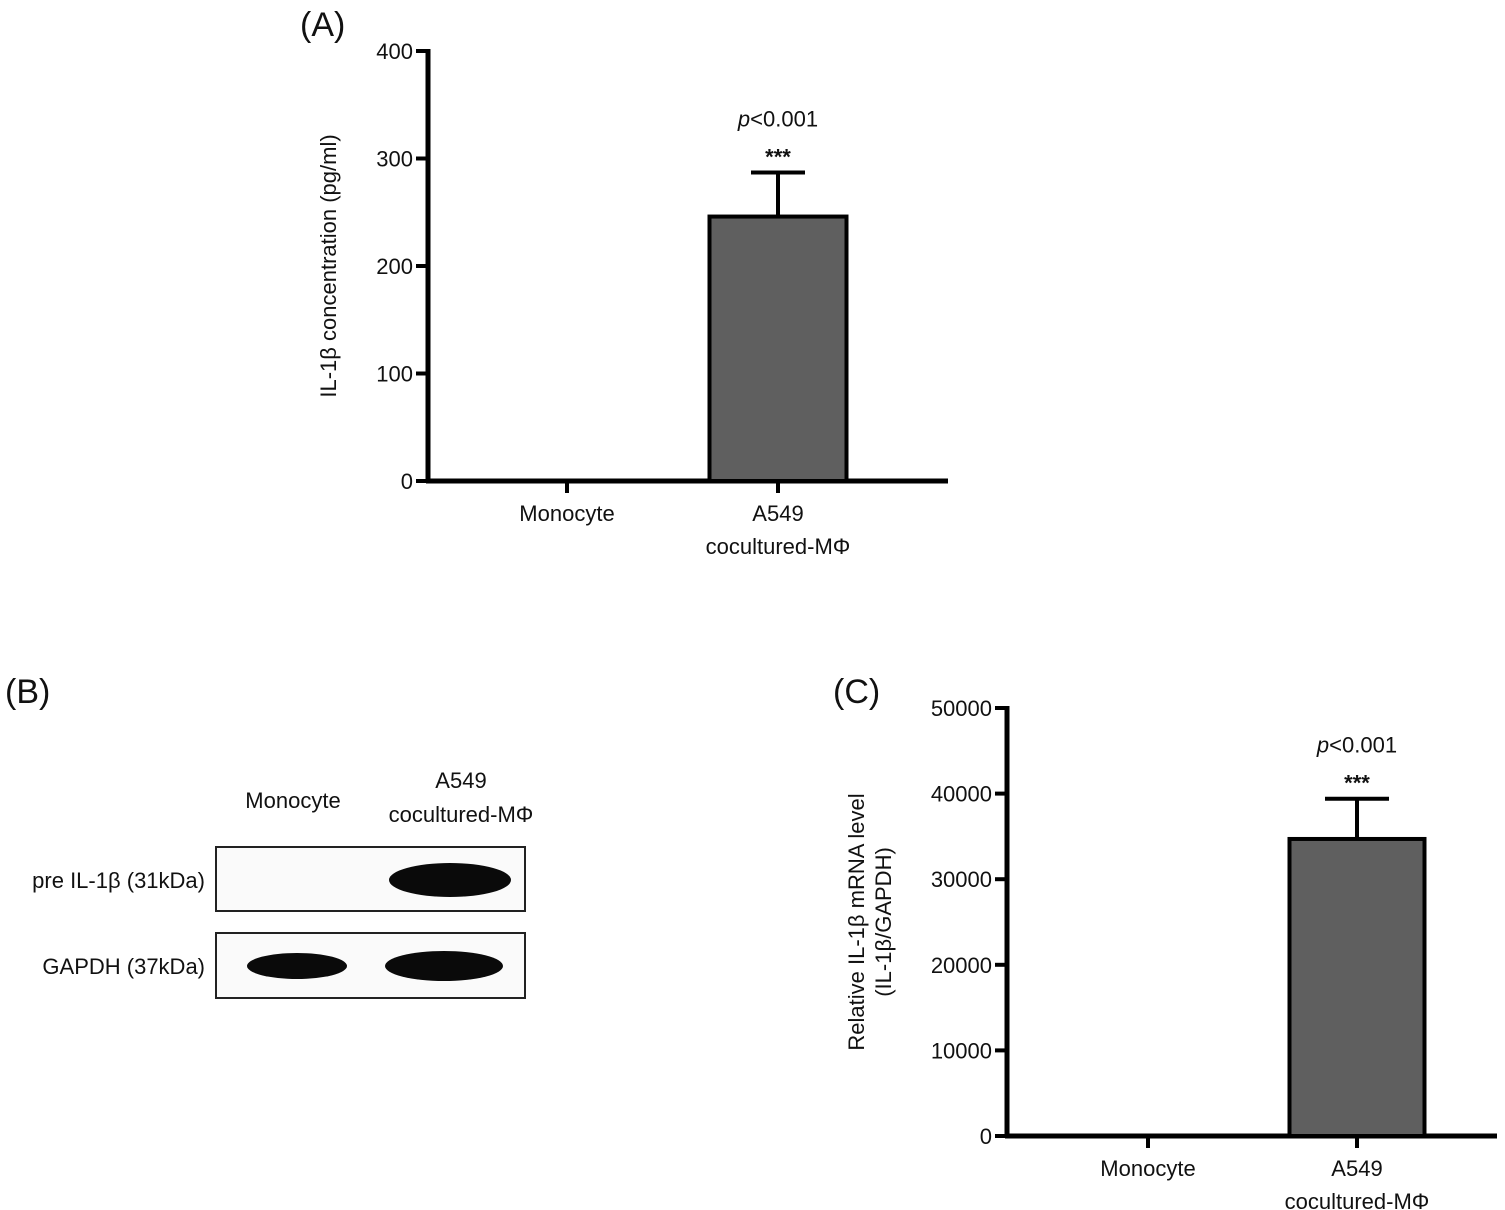 Image resolution: width=1505 pixels, height=1210 pixels. What do you see at coordinates (961, 879) in the screenshot?
I see `y-tick-label: 30000` at bounding box center [961, 879].